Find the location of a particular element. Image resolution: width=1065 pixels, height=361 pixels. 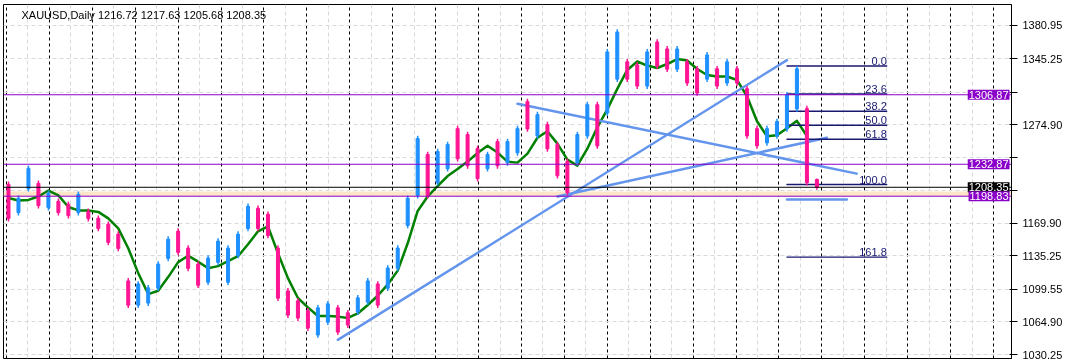

series-label: 38.2 is located at coordinates (876, 106).